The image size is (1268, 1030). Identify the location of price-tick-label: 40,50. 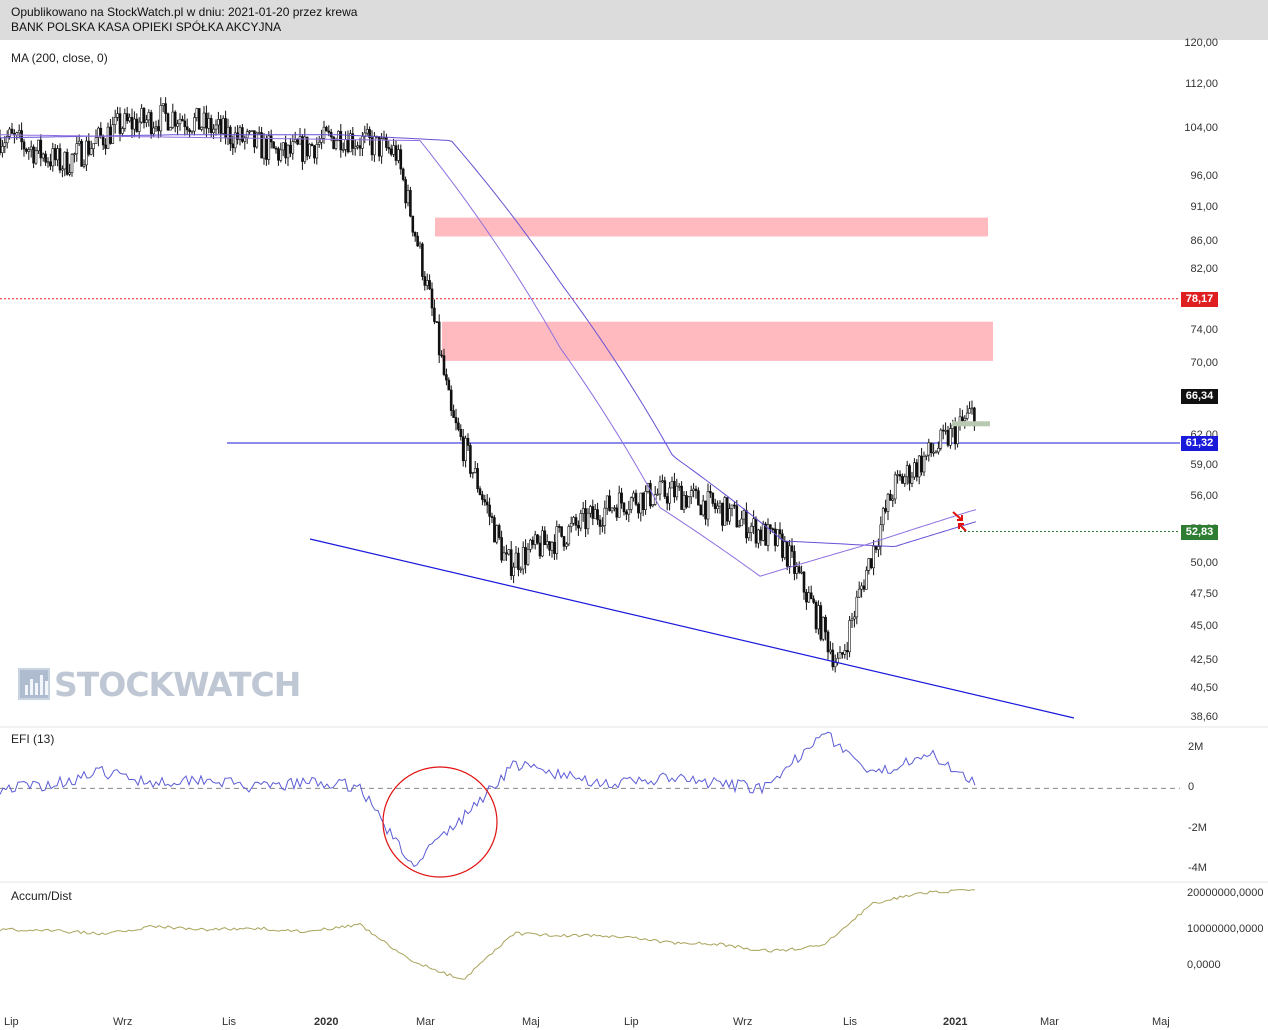
(1204, 688).